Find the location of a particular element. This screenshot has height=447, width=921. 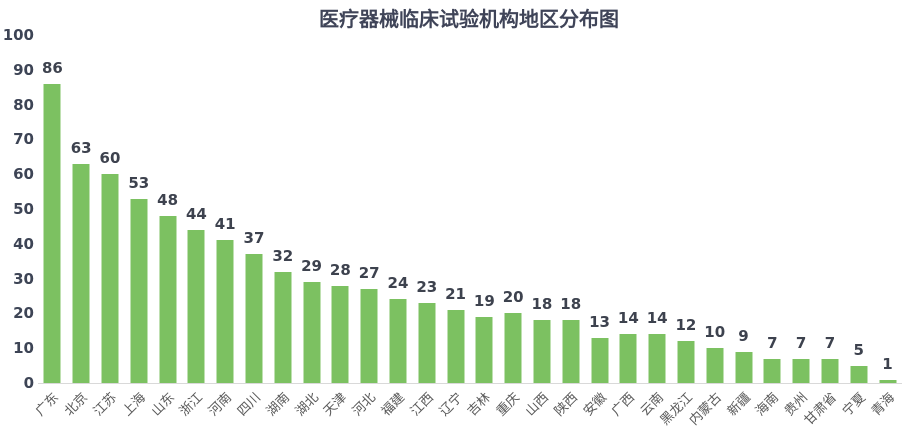

bar-value-label: 24 is located at coordinates (398, 283).